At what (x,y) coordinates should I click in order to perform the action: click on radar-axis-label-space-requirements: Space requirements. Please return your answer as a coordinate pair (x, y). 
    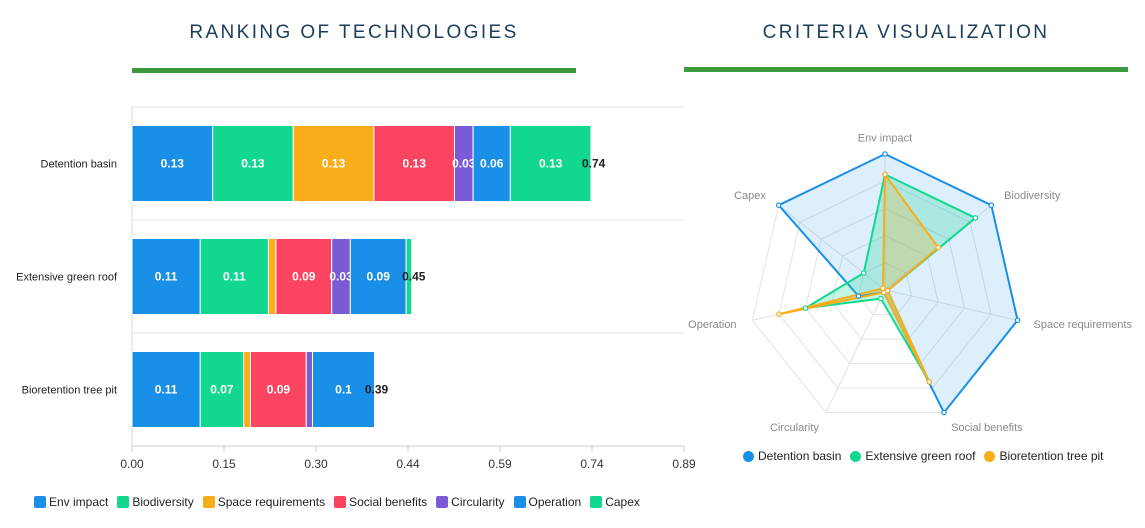
    Looking at the image, I should click on (1083, 325).